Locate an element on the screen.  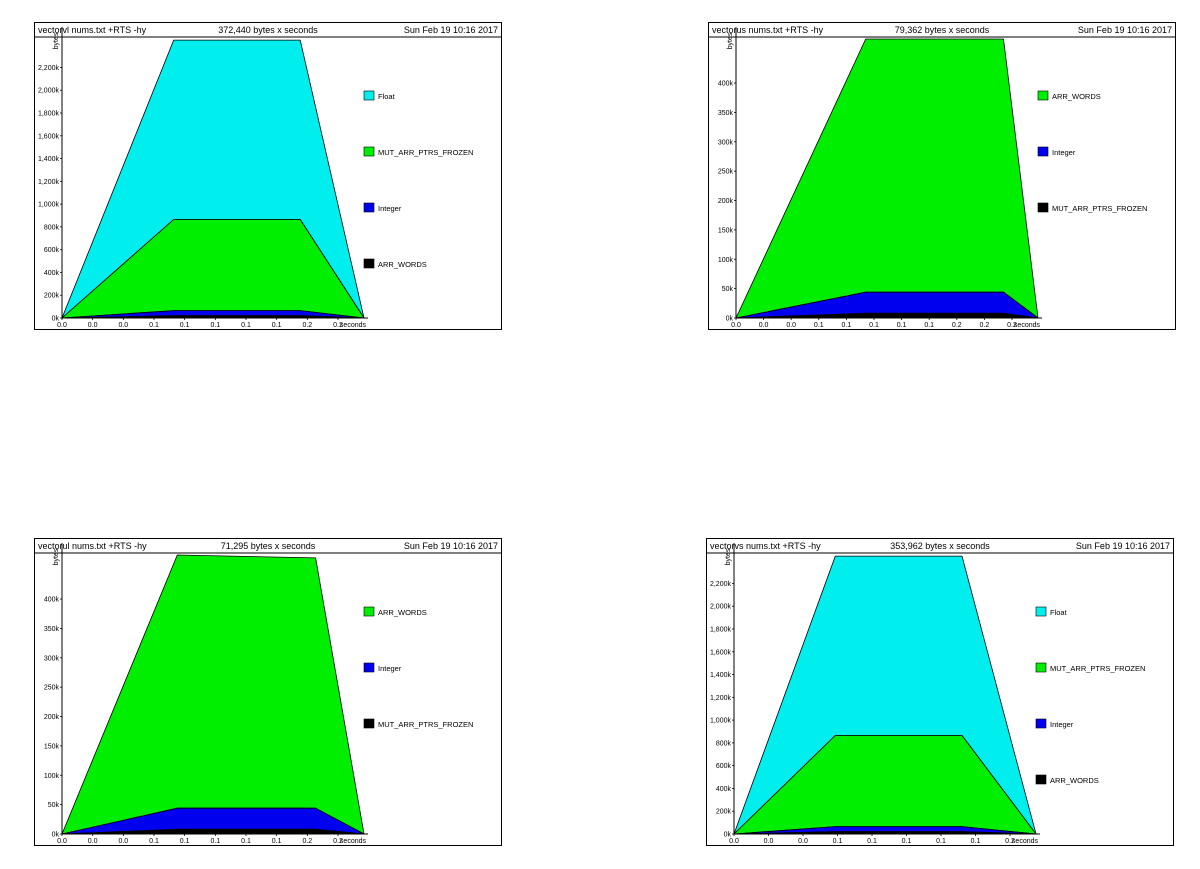
header-total: 79,362 bytes x seconds is located at coordinates (942, 30).